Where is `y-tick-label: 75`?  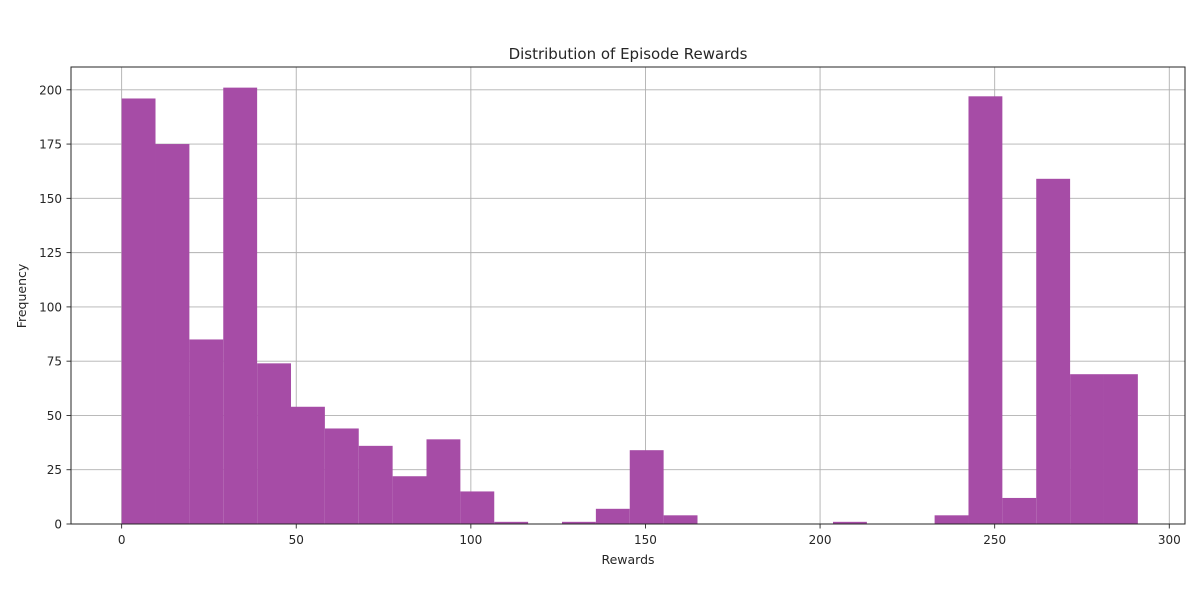
y-tick-label: 75 is located at coordinates (54, 362).